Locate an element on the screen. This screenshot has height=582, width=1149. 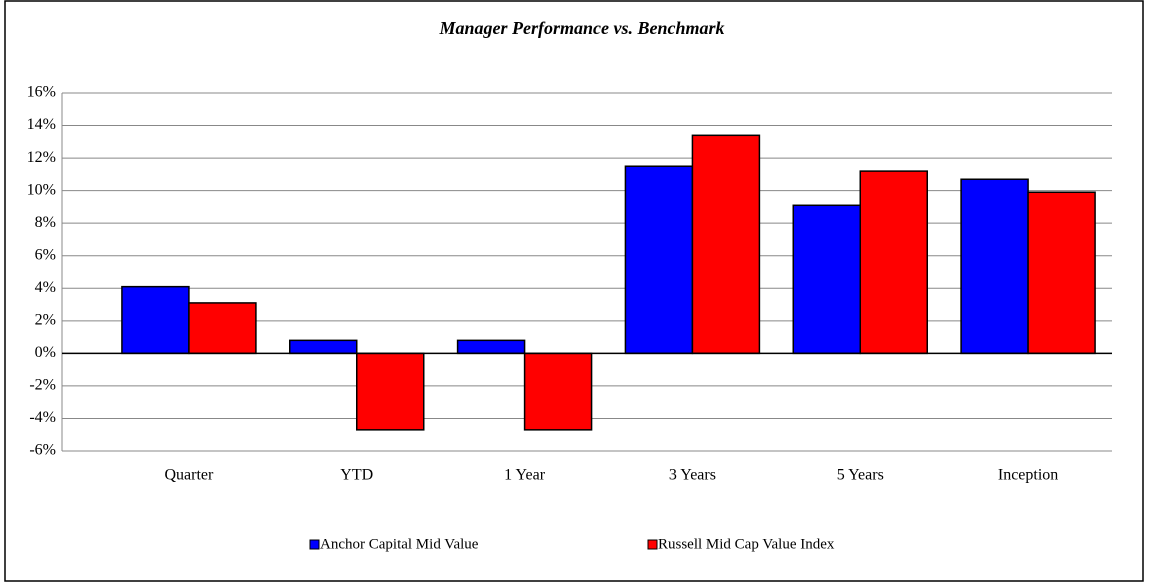
y-tick-label: 14% is located at coordinates (41, 124).